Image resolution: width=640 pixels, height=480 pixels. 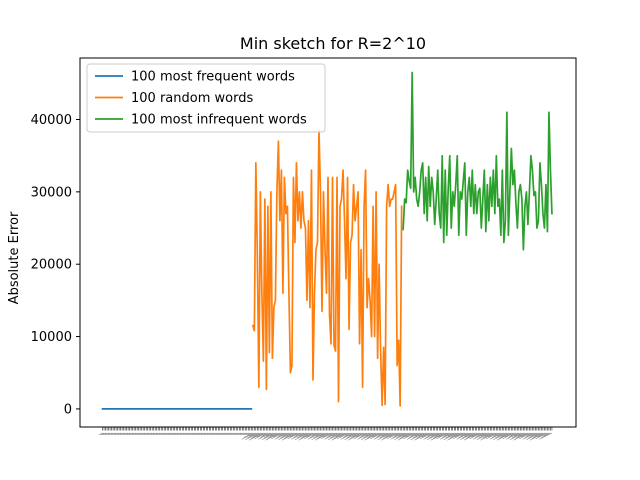 I want to click on legend-label-2: 100 random words, so click(x=192, y=98).